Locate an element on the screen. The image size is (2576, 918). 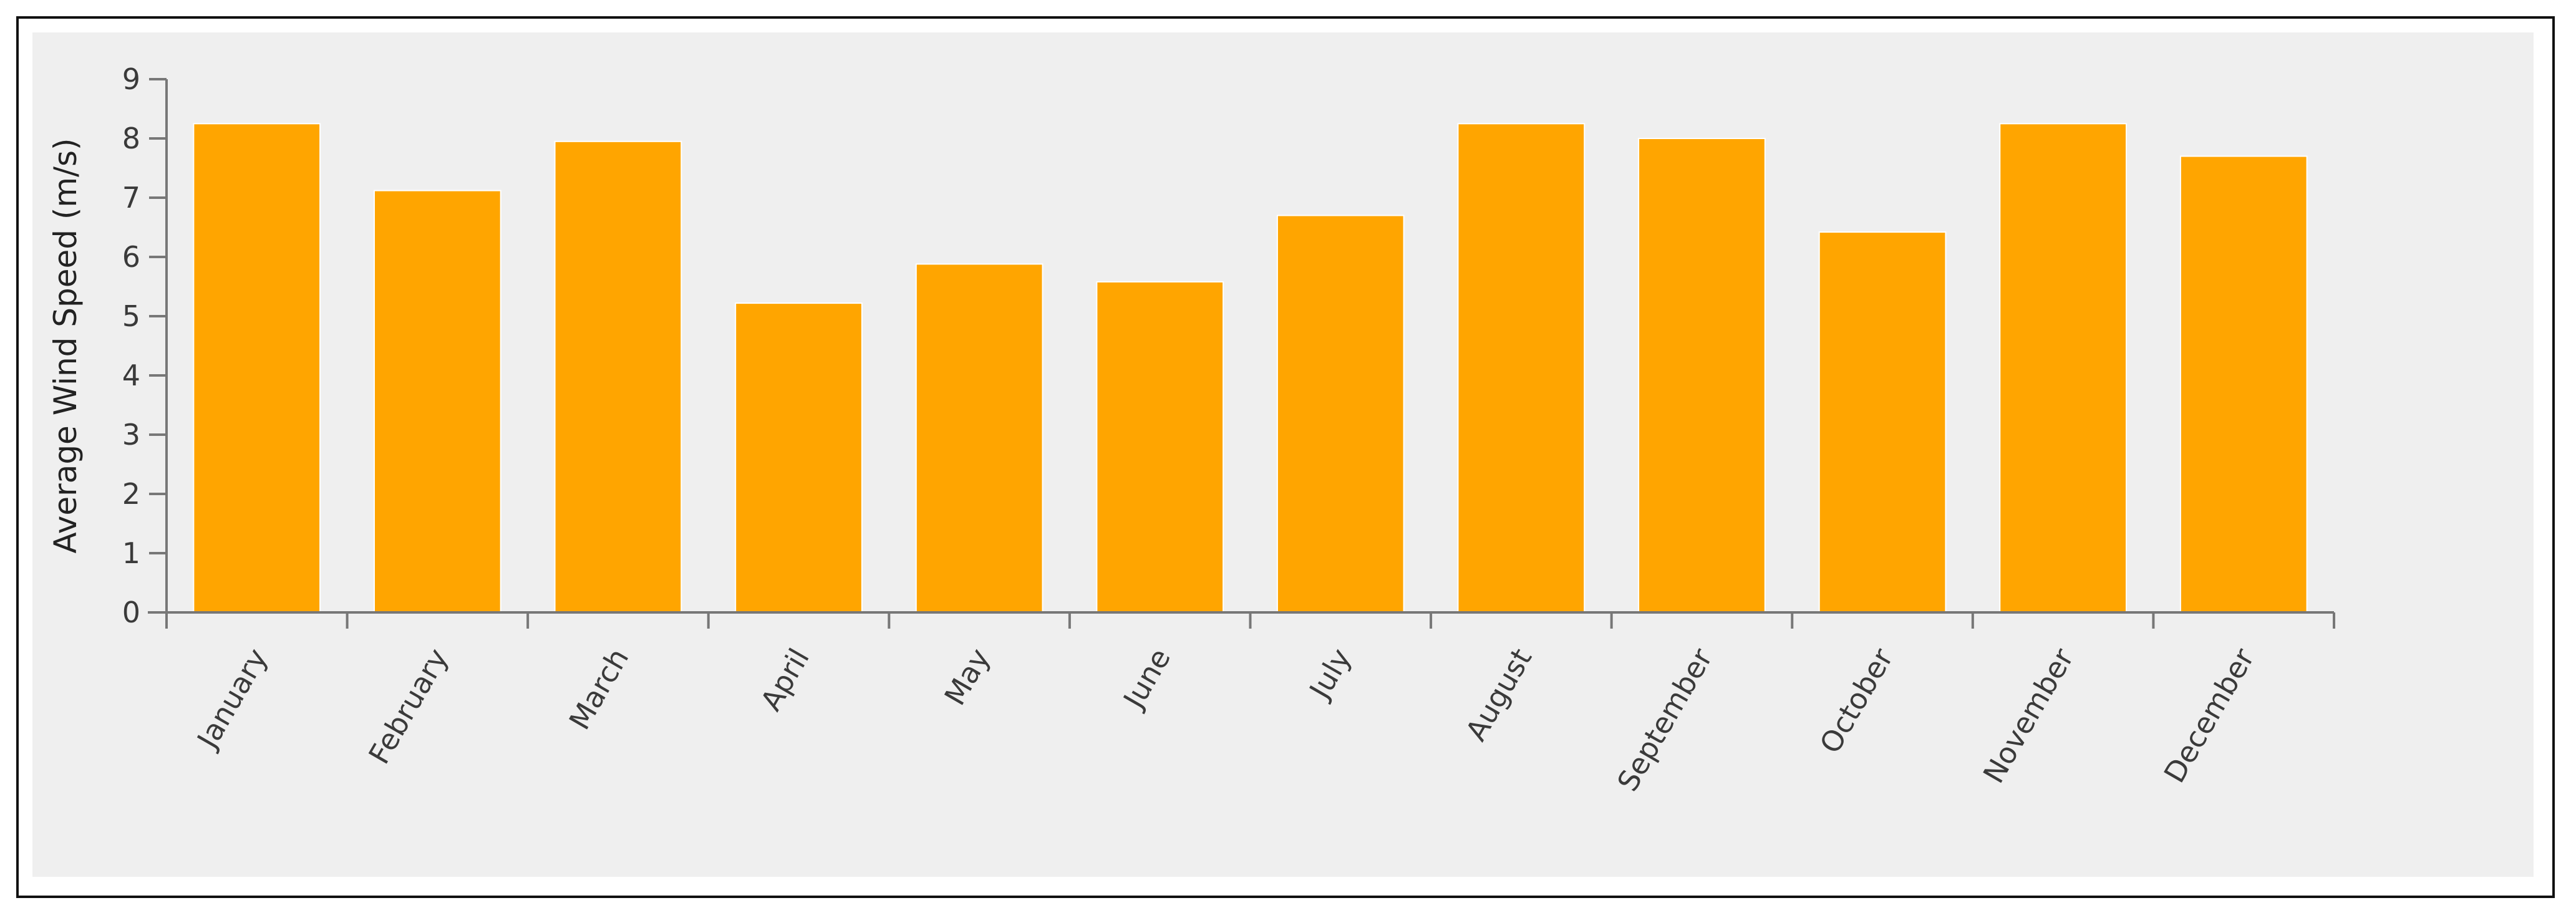
bar-november is located at coordinates (2063, 368).